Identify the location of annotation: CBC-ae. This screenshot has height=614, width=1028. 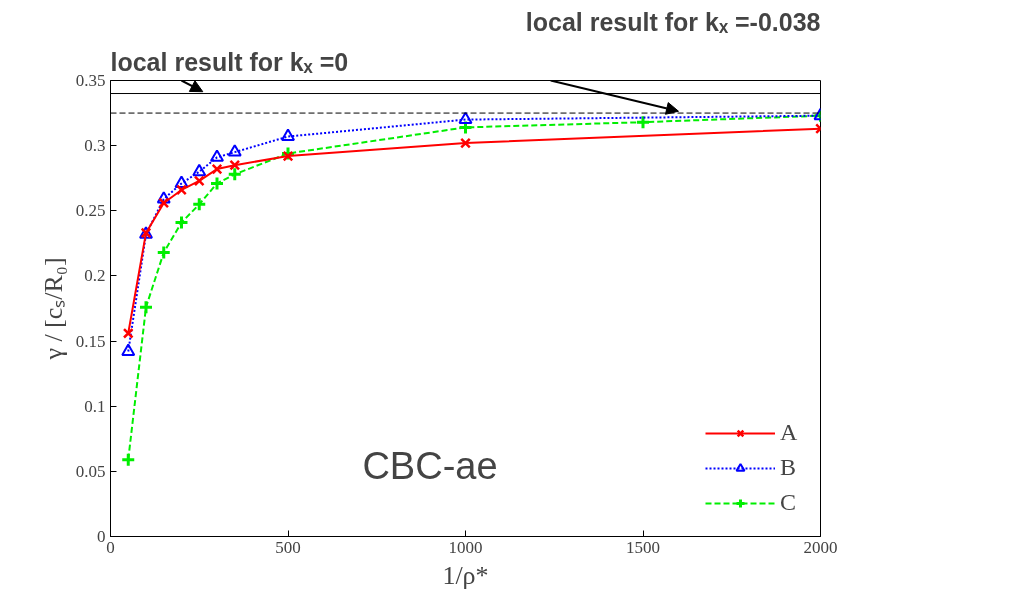
(430, 465).